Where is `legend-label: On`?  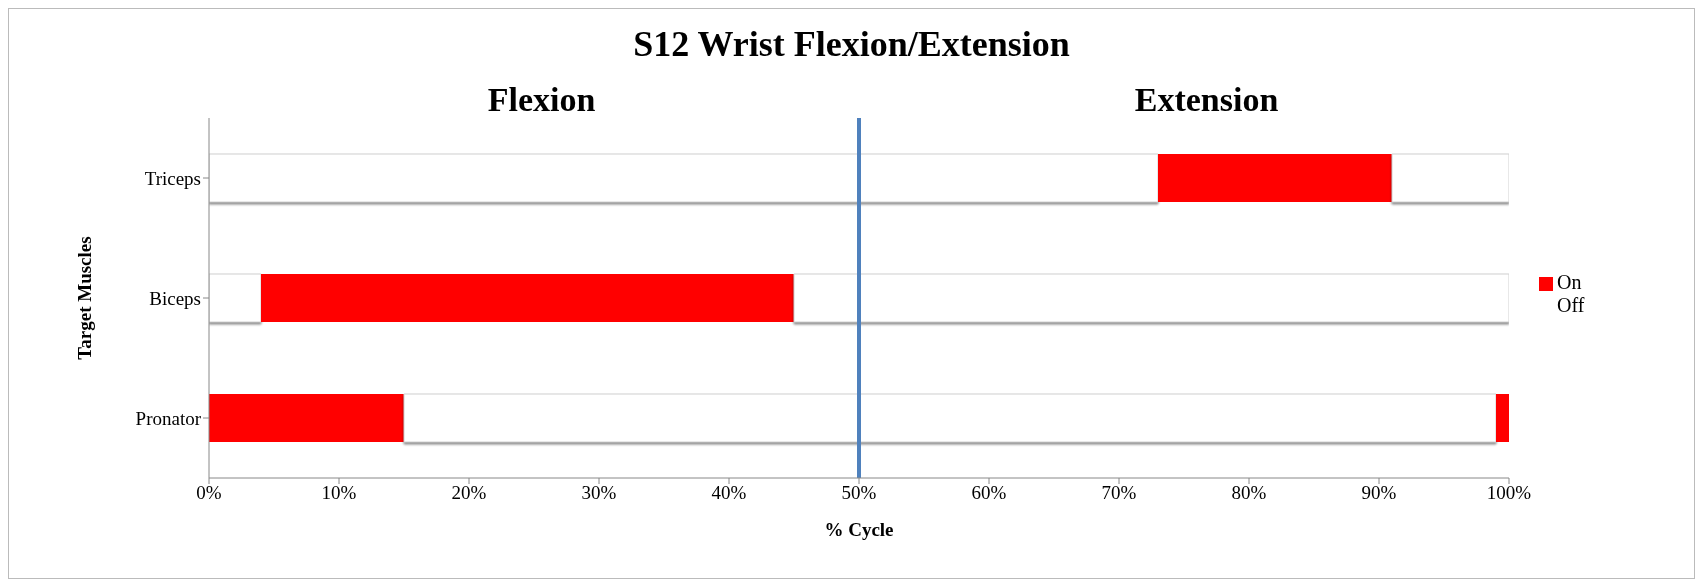
legend-label: On is located at coordinates (1569, 281).